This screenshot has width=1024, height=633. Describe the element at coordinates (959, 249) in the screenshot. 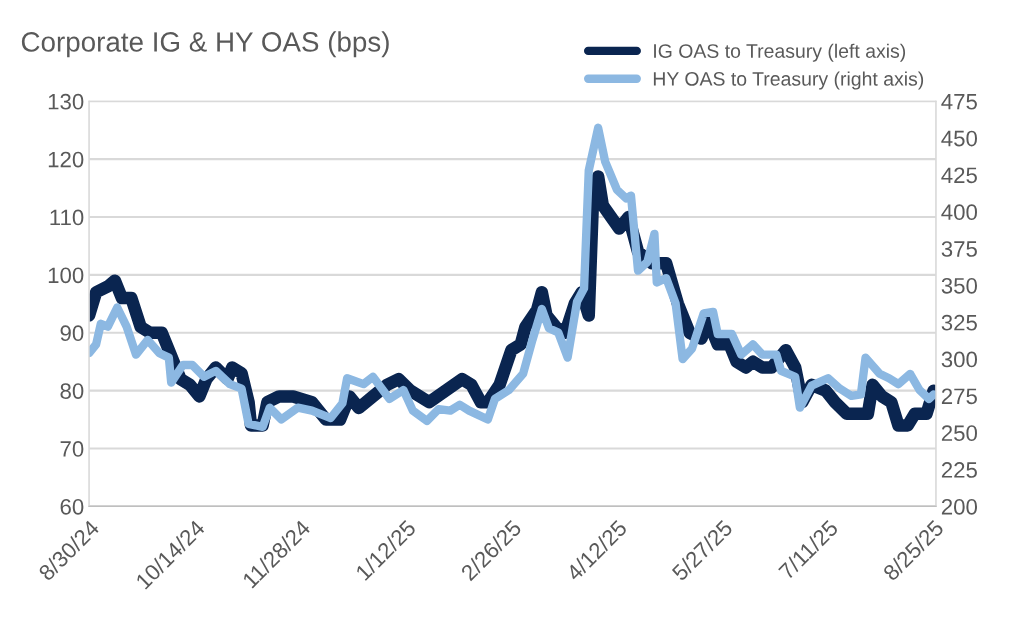

I see `y2-tick-label: 375` at that location.